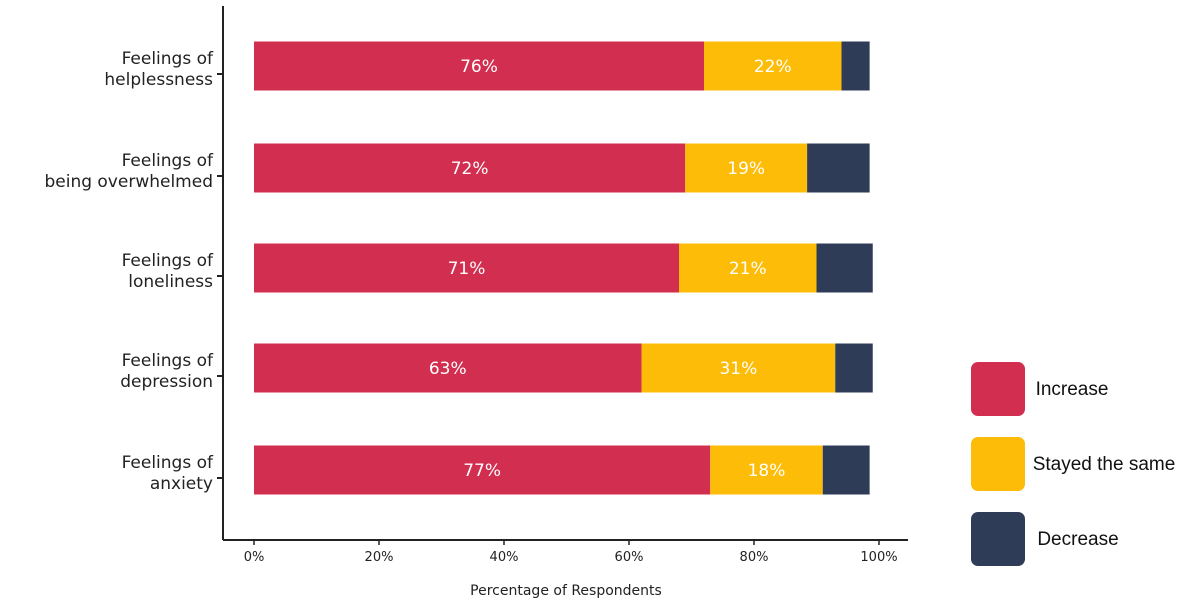  What do you see at coordinates (158, 80) in the screenshot?
I see `category-label: helplessness` at bounding box center [158, 80].